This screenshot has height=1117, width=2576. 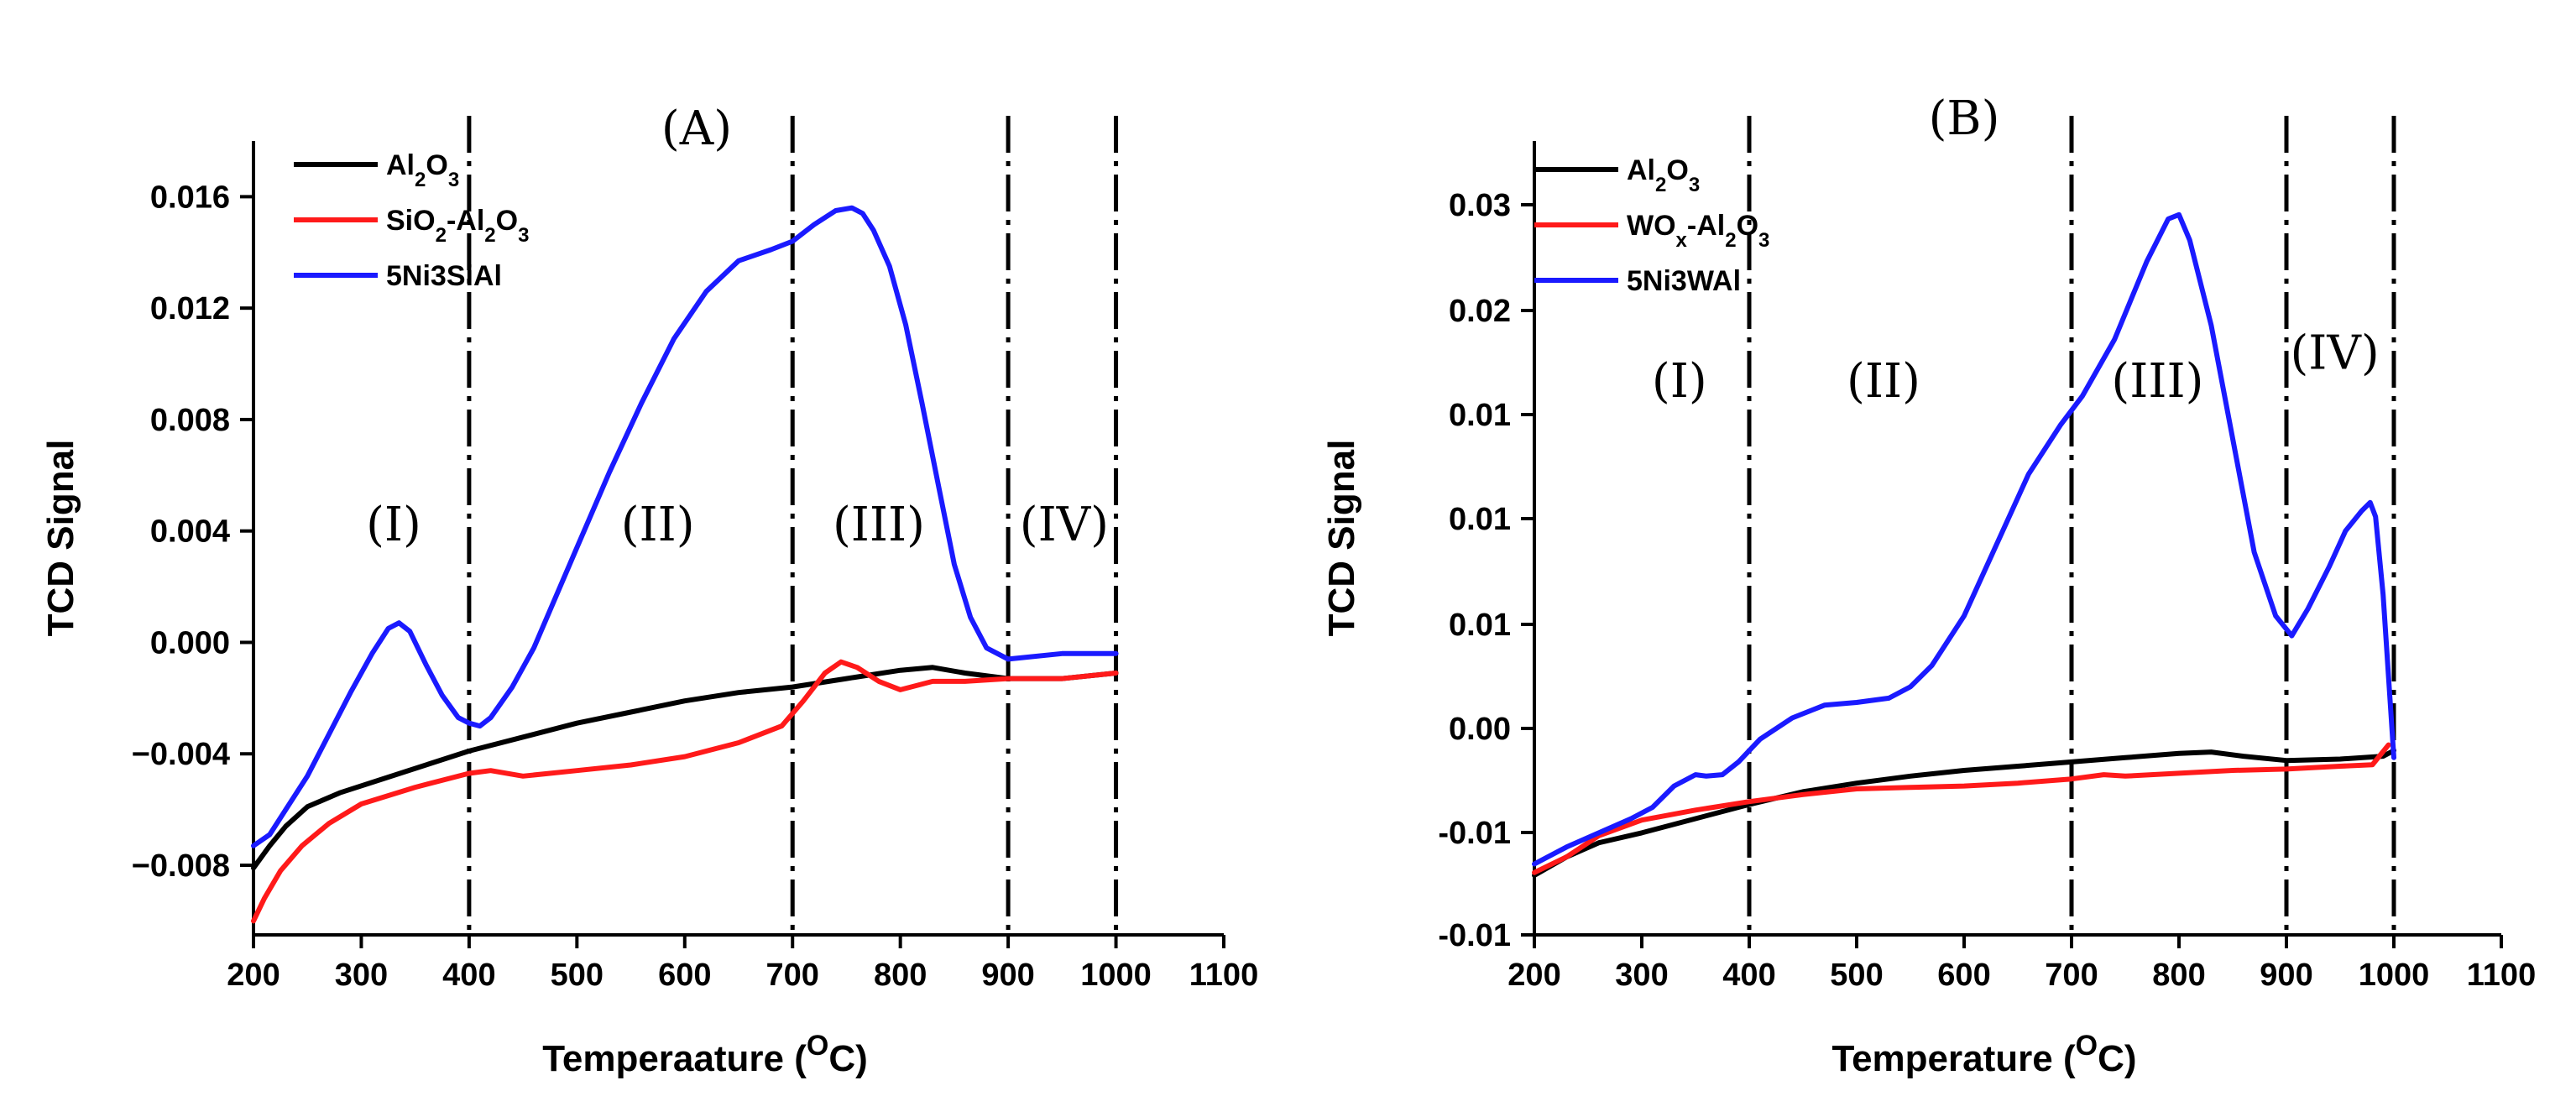 What do you see at coordinates (181, 754) in the screenshot?
I see `y-tick-label: −0.004` at bounding box center [181, 754].